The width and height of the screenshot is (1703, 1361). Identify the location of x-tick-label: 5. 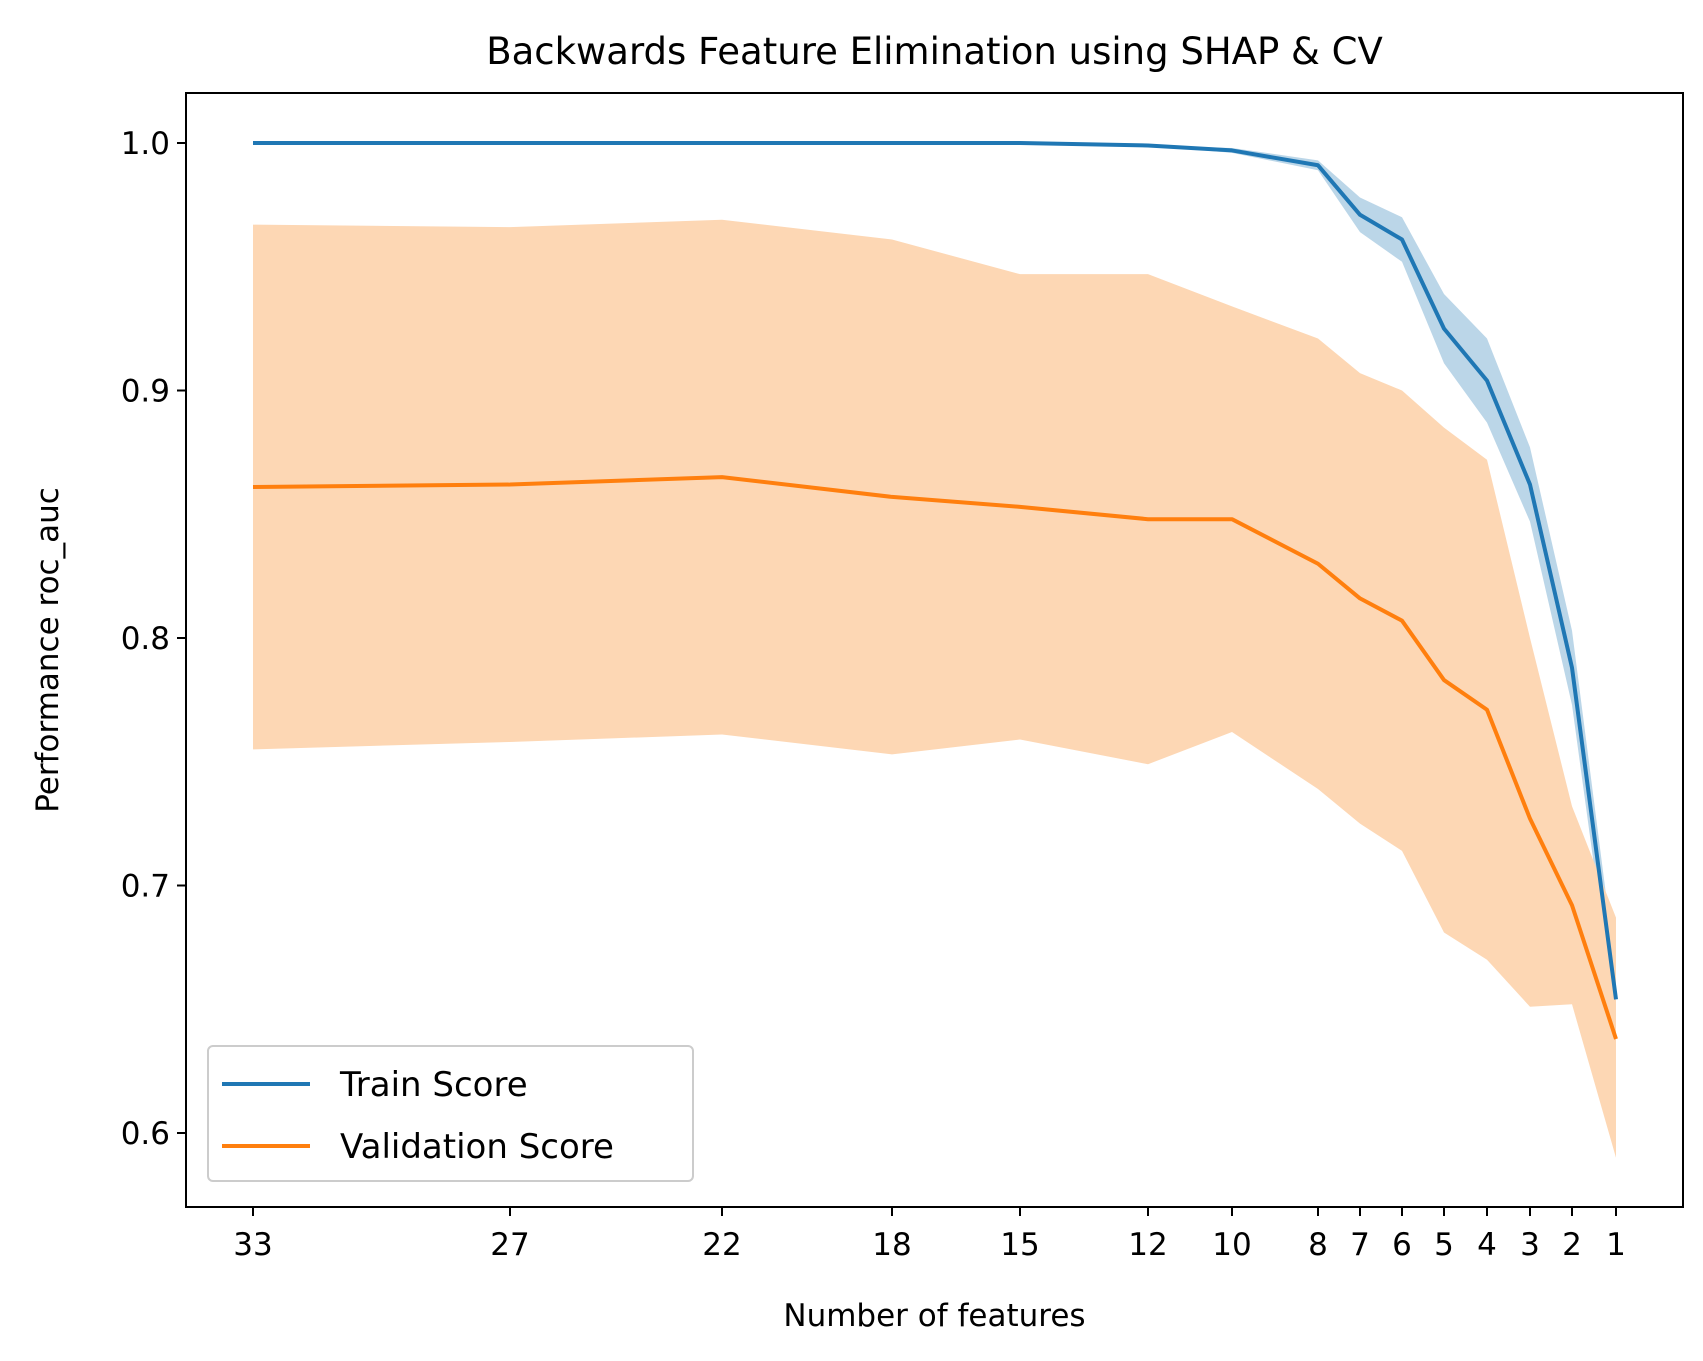
(1444, 1245).